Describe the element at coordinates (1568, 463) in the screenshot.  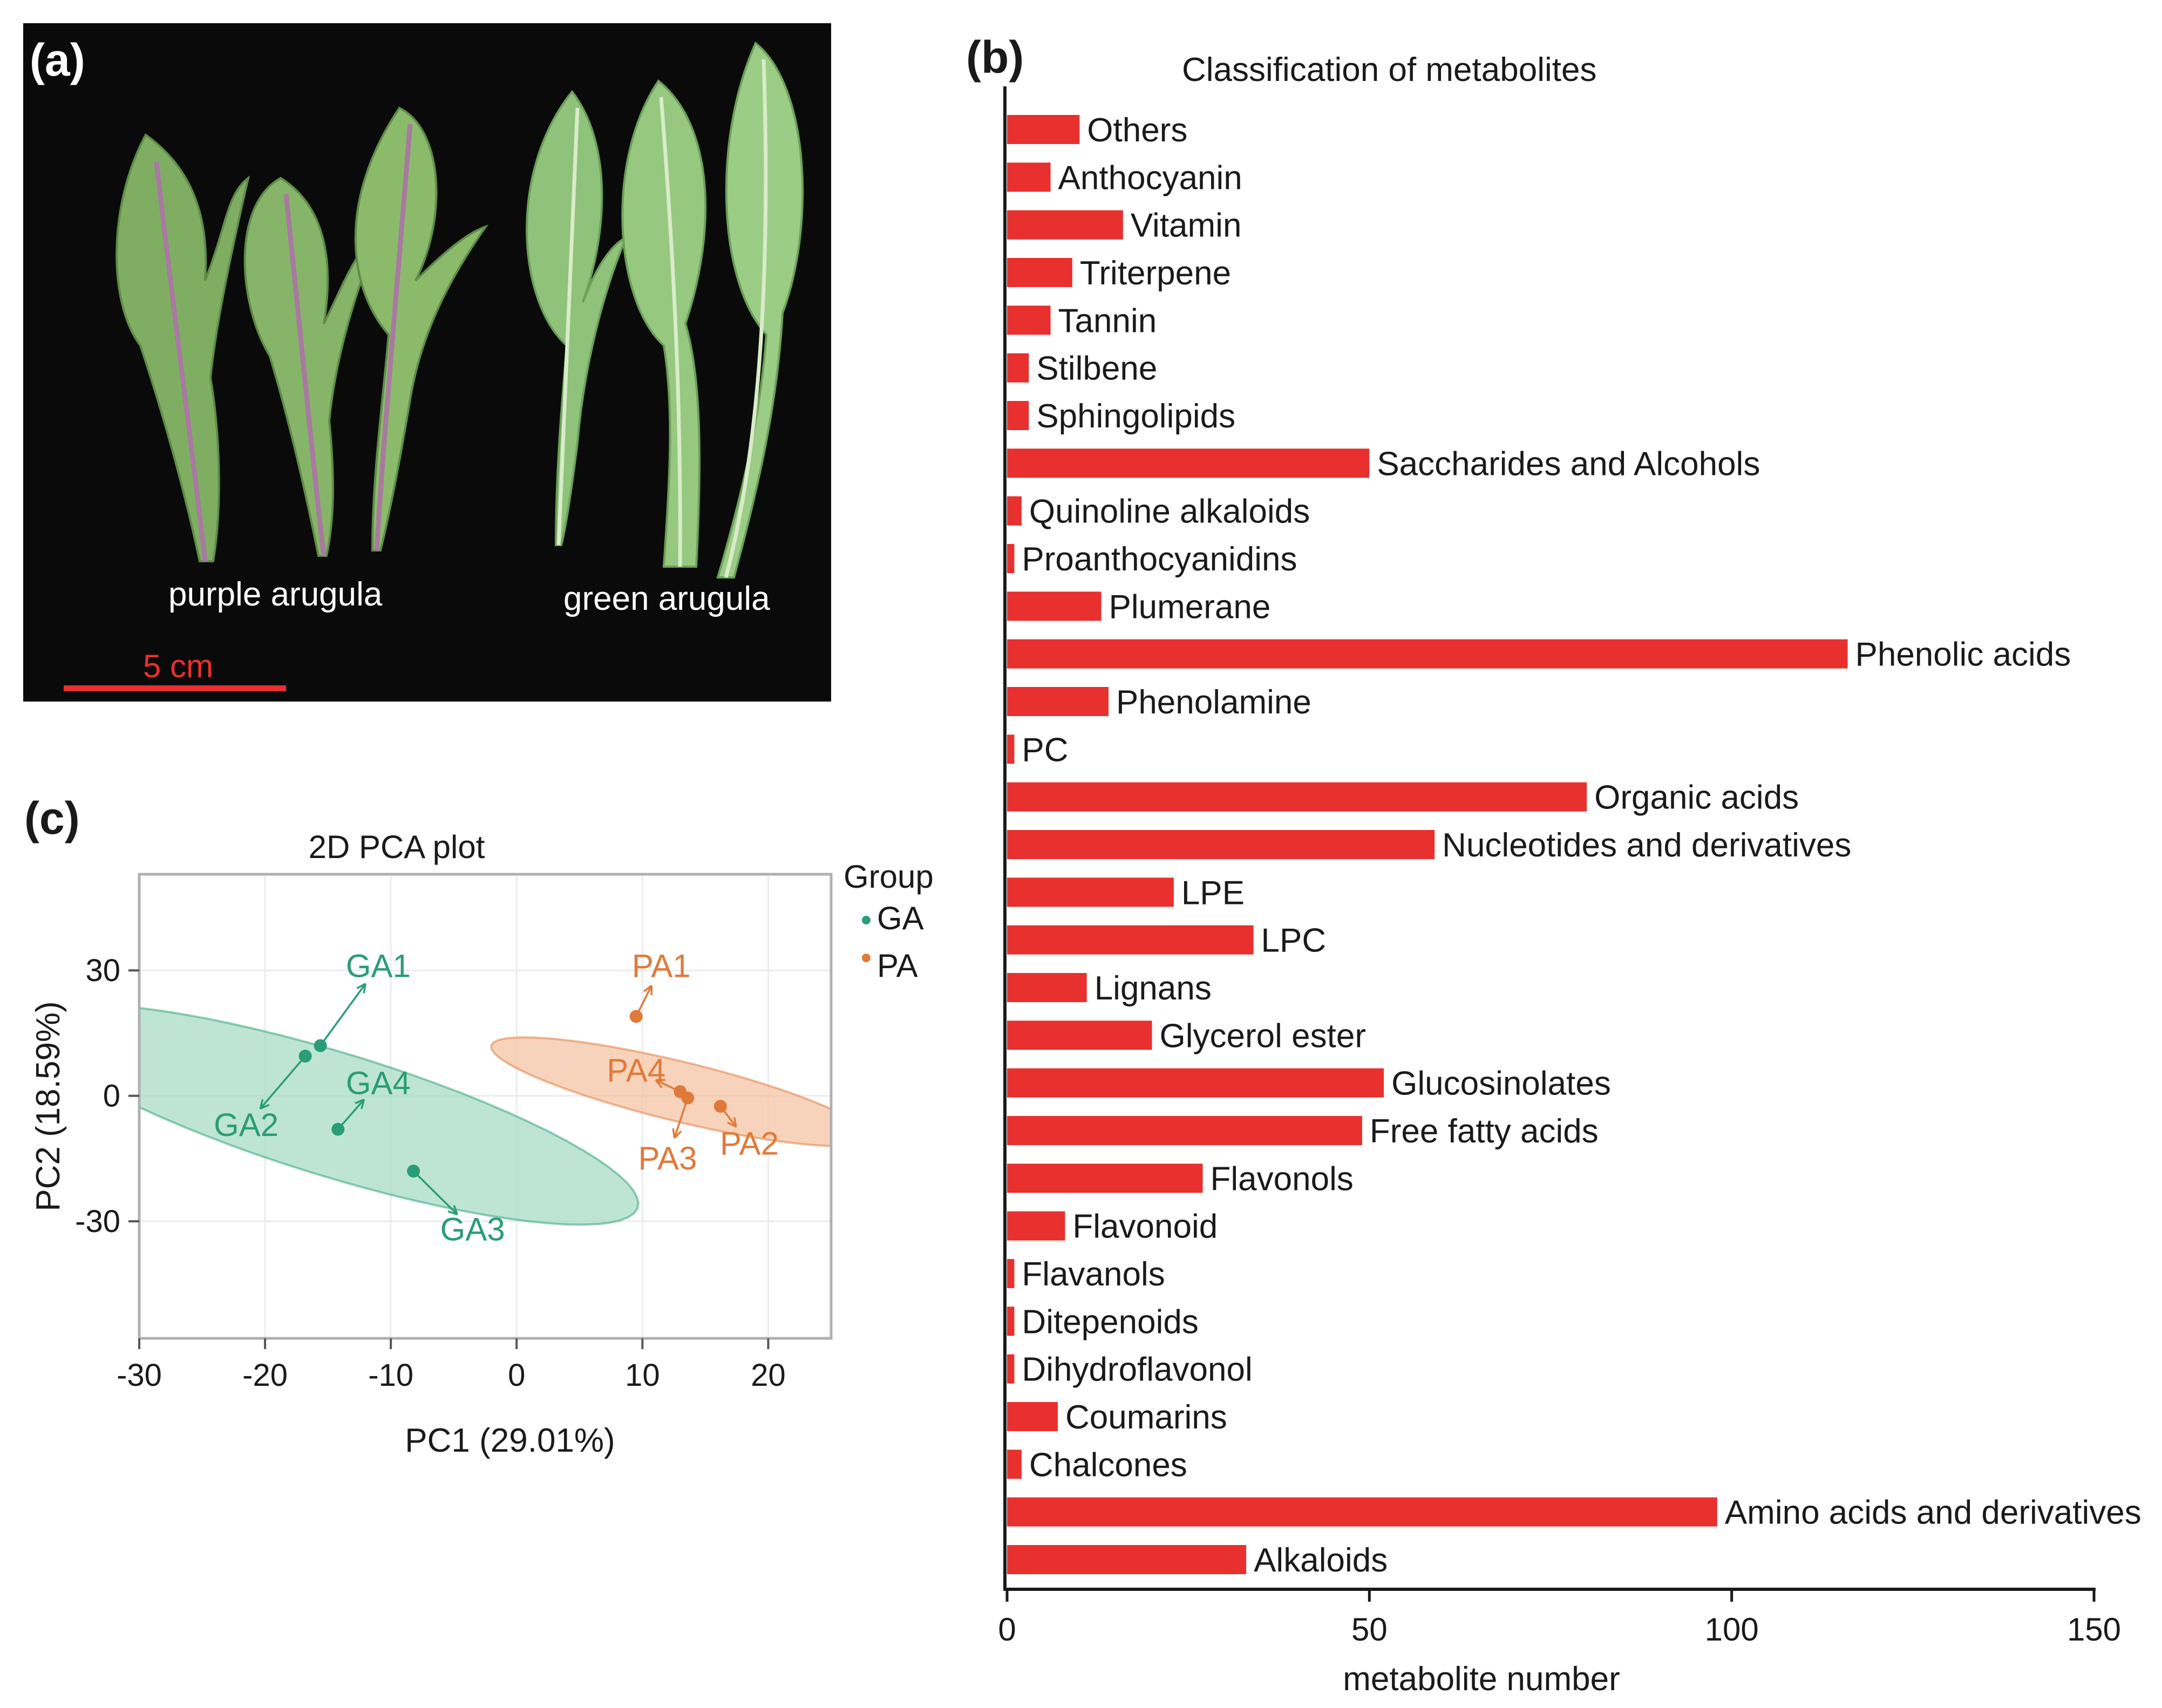
I see `bar-label-saccharides-and-alcohols: Saccharides and Alcohols` at that location.